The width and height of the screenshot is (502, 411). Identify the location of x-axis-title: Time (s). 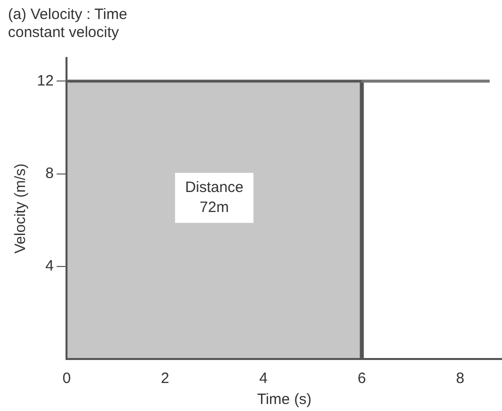
(284, 399).